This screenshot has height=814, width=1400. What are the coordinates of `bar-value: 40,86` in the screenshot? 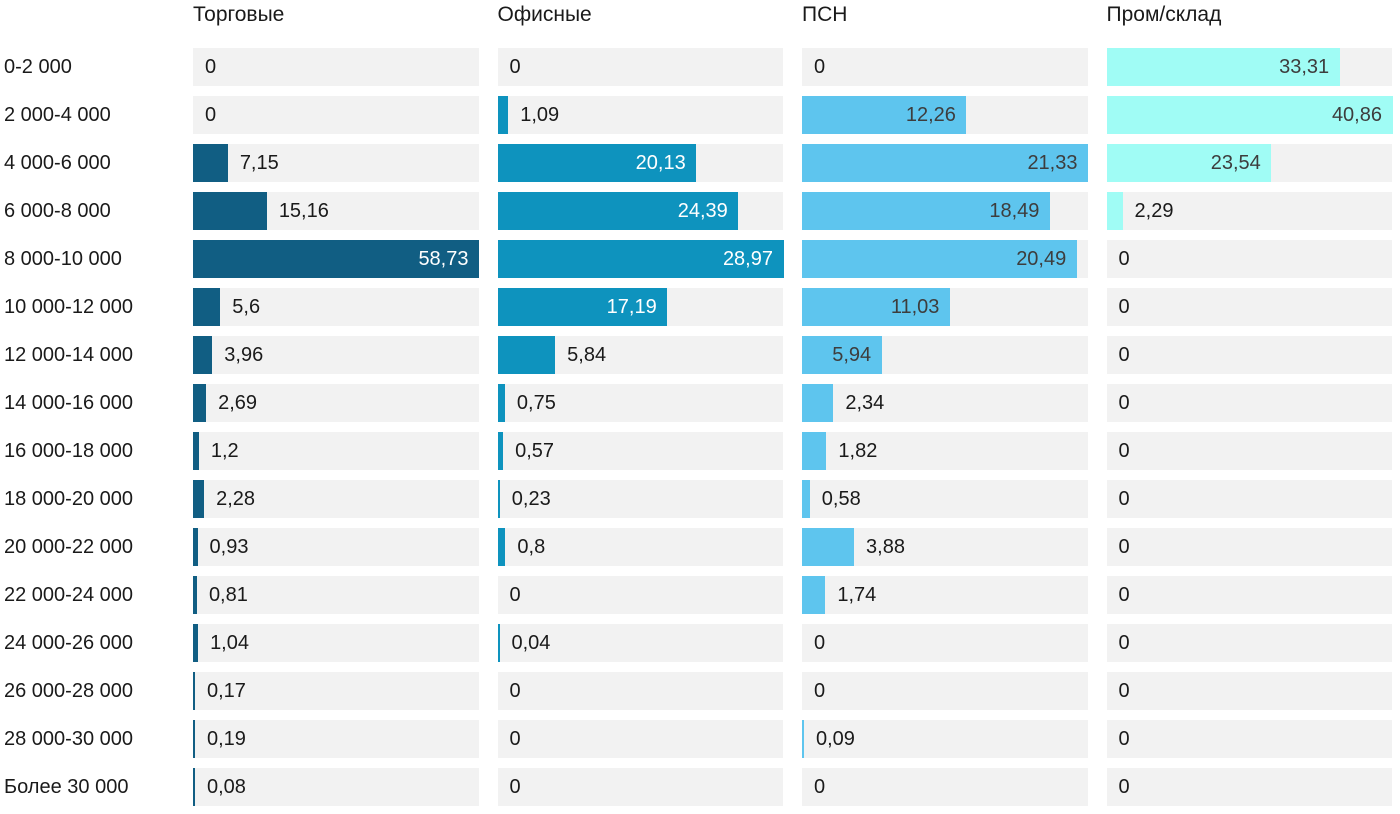 It's located at (1356, 115).